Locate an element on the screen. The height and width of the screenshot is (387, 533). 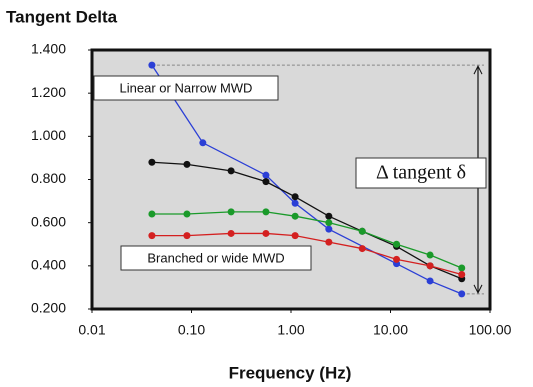
annotation: Linear or Narrow MWD is located at coordinates (186, 87).